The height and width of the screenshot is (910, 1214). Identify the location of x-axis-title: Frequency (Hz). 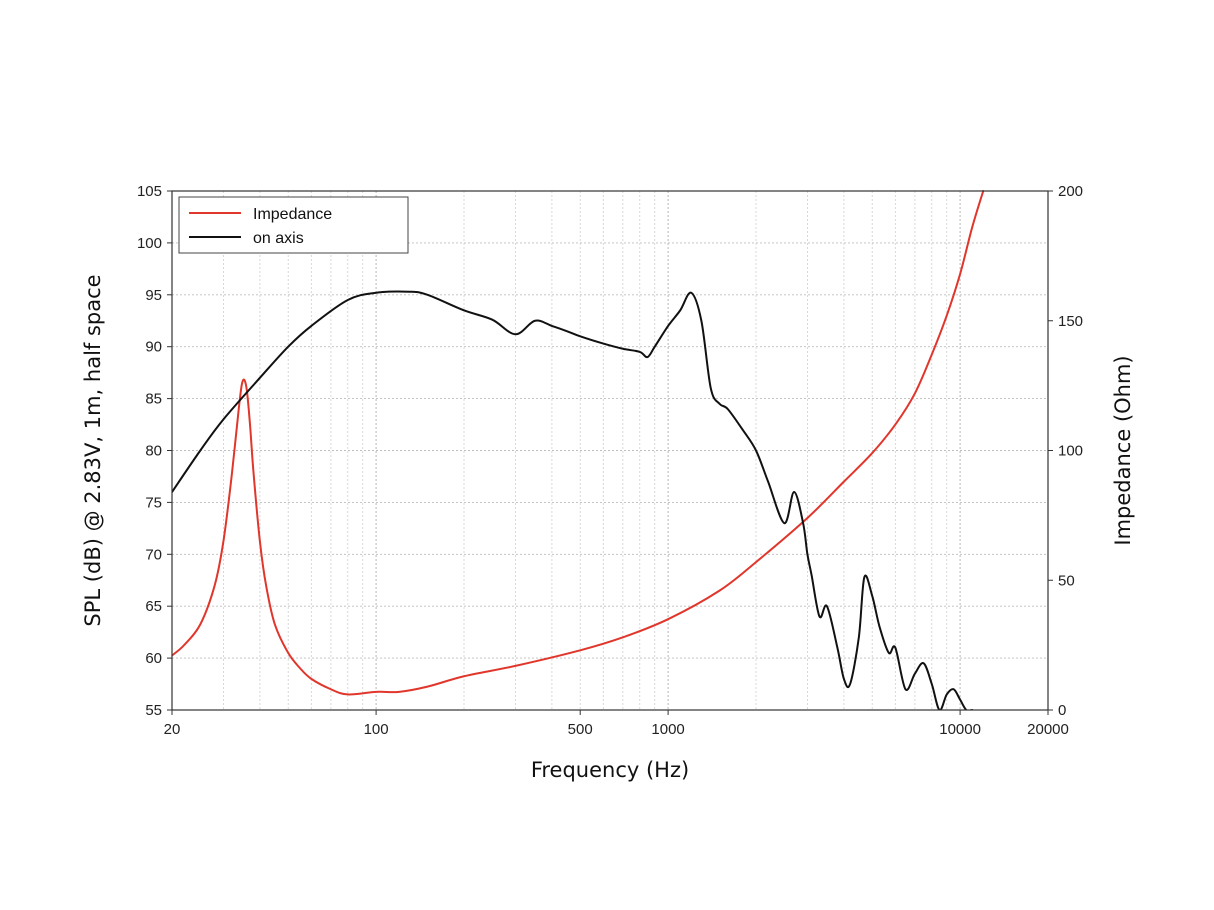
(610, 770).